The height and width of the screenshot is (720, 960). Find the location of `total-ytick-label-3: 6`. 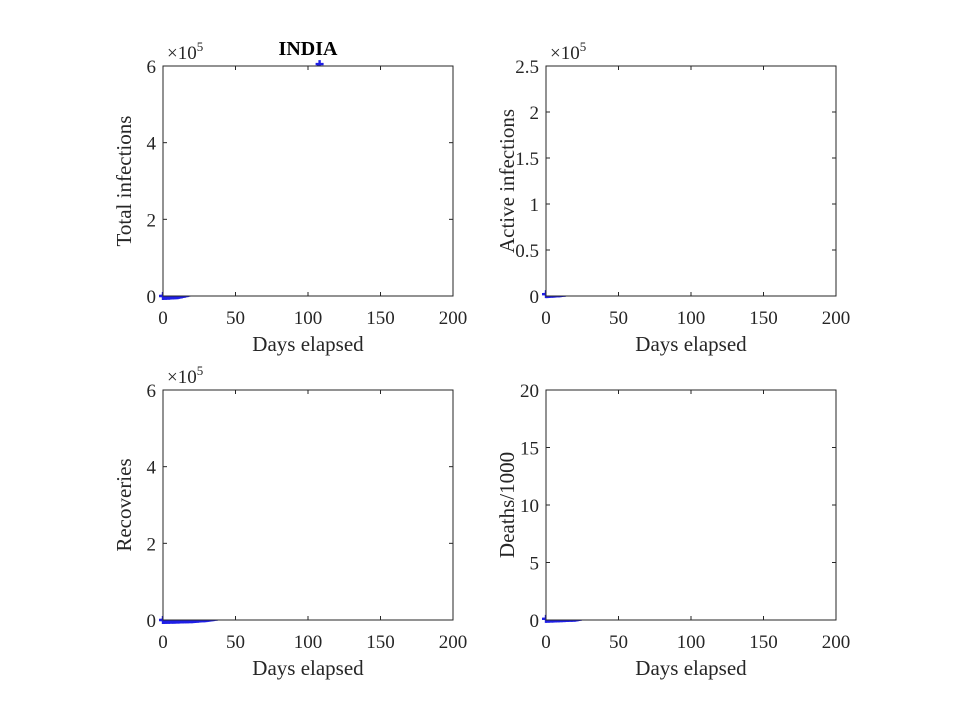

total-ytick-label-3: 6 is located at coordinates (152, 67).